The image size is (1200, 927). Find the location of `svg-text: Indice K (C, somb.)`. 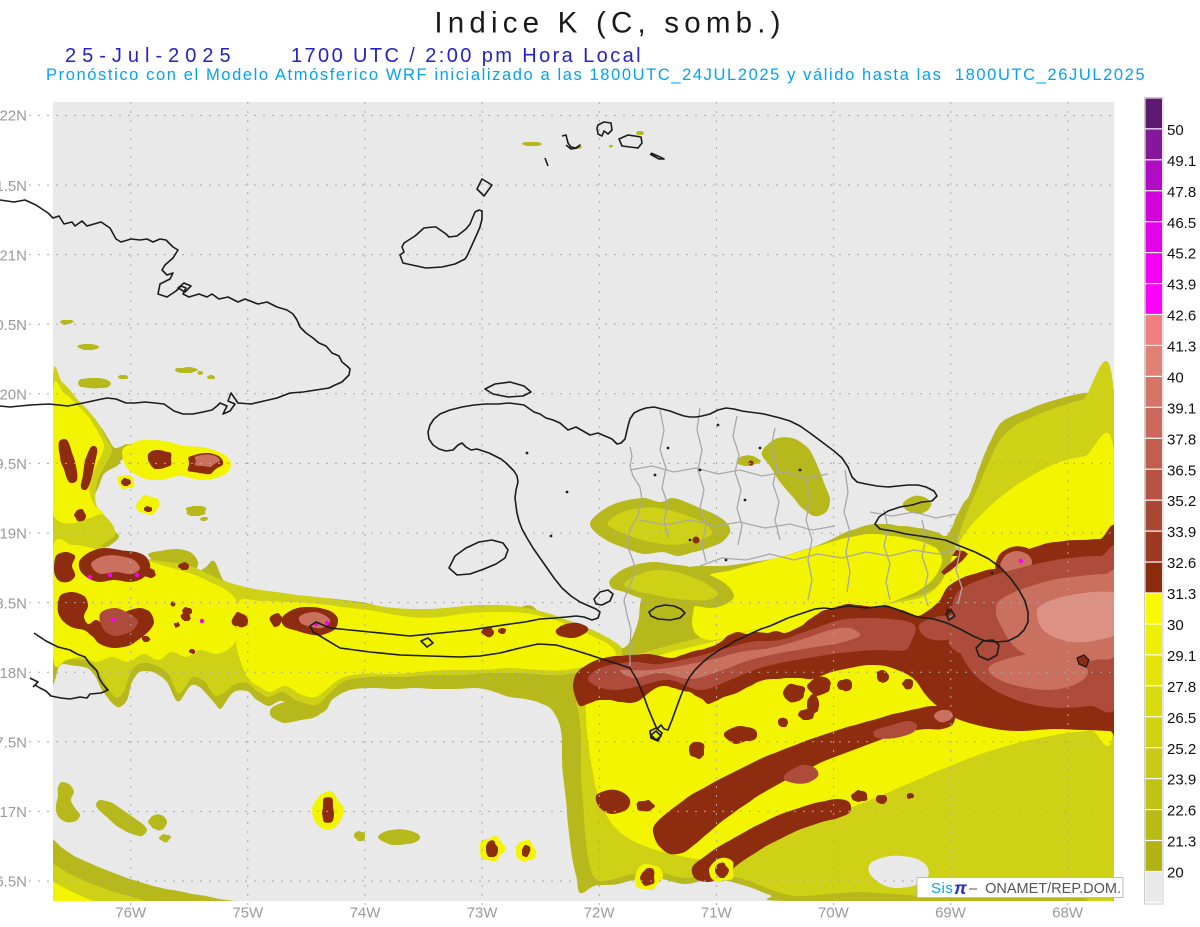

svg-text: Indice K (C, somb.) is located at coordinates (609, 23).